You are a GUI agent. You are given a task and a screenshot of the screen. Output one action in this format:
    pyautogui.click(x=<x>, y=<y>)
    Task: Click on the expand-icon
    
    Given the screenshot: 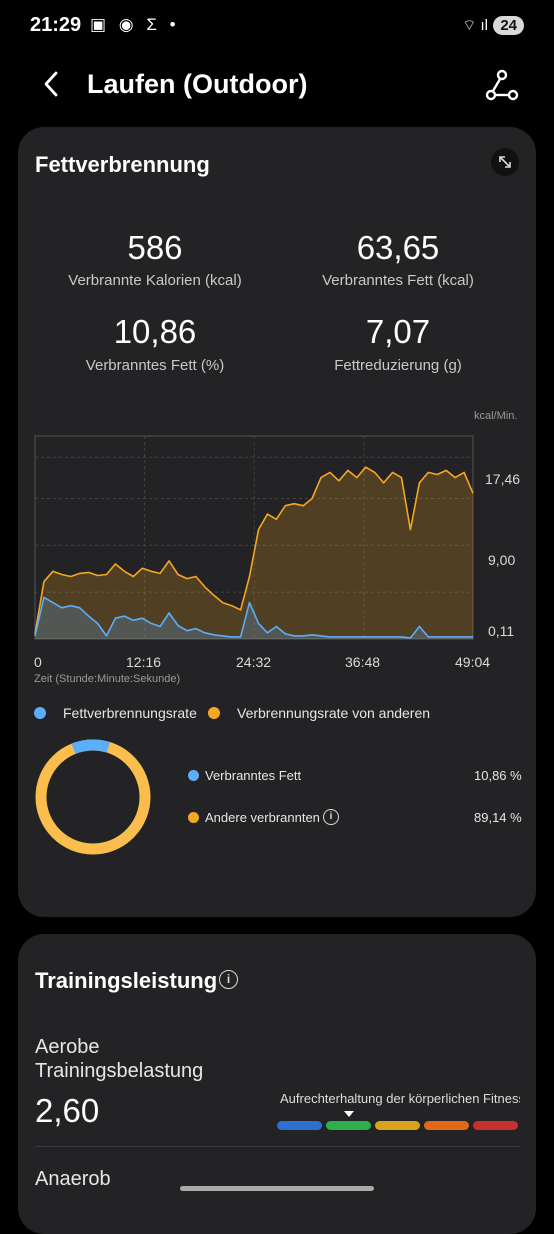 What is the action you would take?
    pyautogui.click(x=505, y=162)
    